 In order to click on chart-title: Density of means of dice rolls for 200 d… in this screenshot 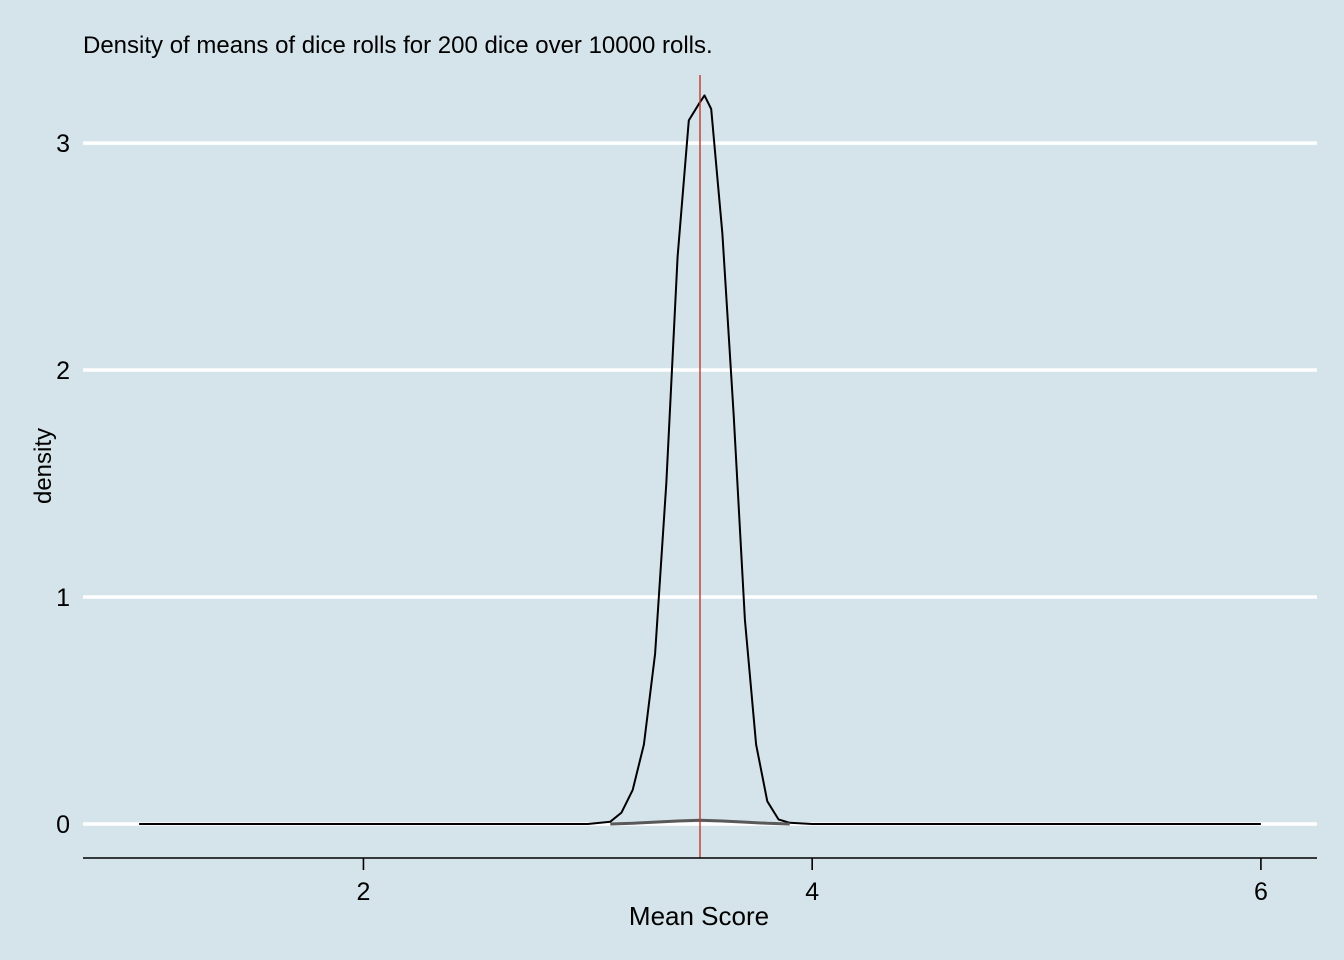, I will do `click(398, 45)`.